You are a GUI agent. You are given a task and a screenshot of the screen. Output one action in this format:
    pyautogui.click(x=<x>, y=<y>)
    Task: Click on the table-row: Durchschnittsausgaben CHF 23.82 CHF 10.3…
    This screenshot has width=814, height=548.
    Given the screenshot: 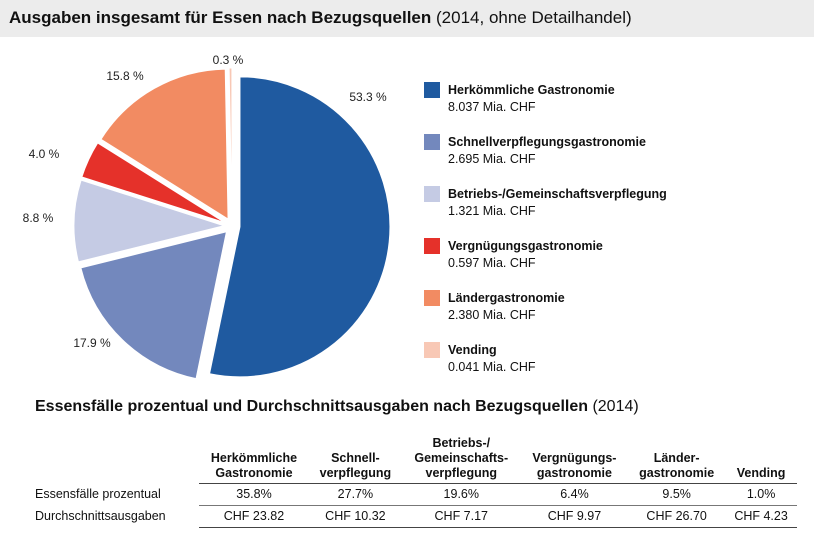 What is the action you would take?
    pyautogui.click(x=415, y=516)
    